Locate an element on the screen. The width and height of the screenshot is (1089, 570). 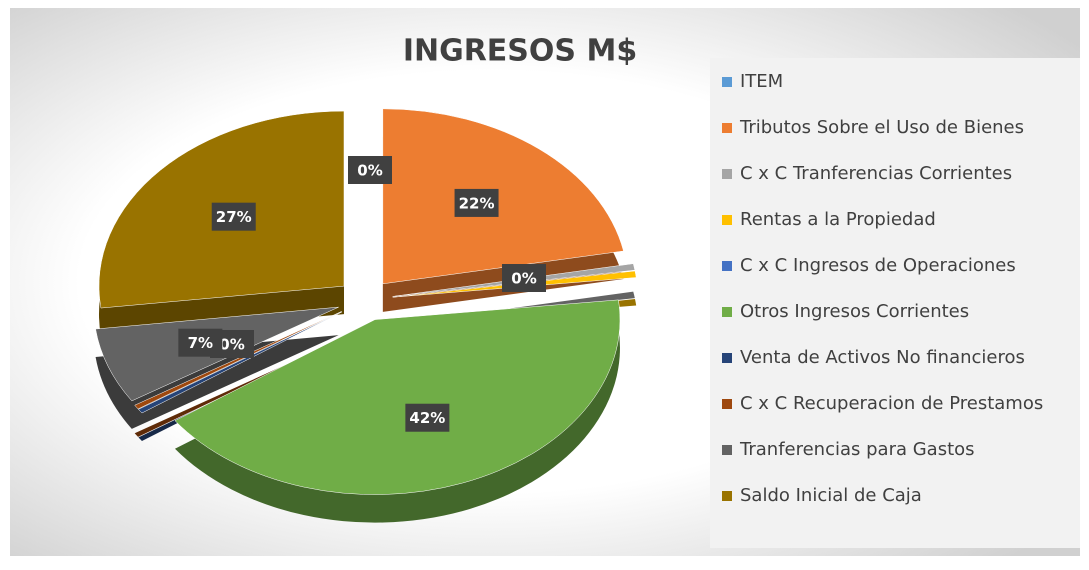
legend-label: Tributos Sobre el Uso de Bienes is located at coordinates (881, 127).